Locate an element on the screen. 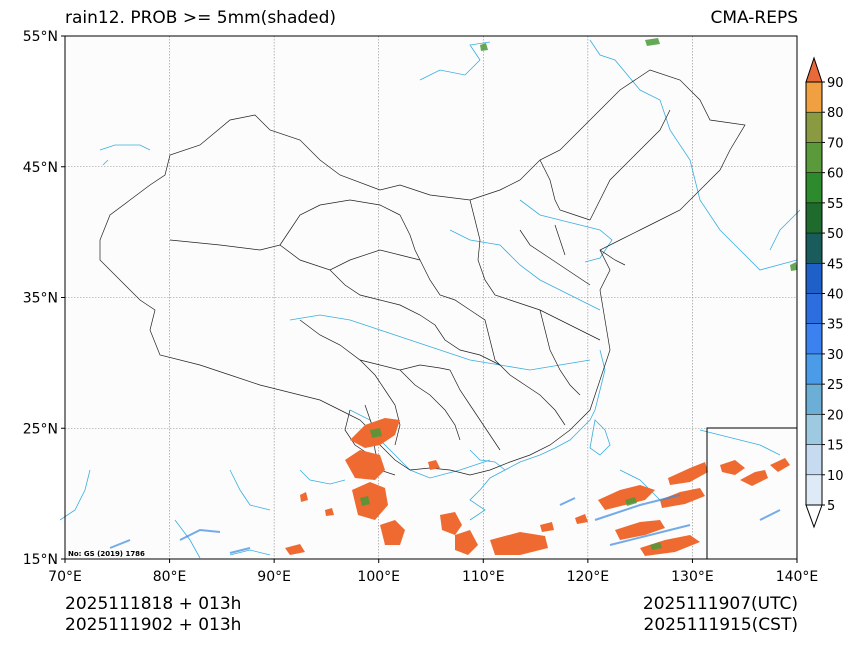  colorbar-label: 60 is located at coordinates (835, 174).